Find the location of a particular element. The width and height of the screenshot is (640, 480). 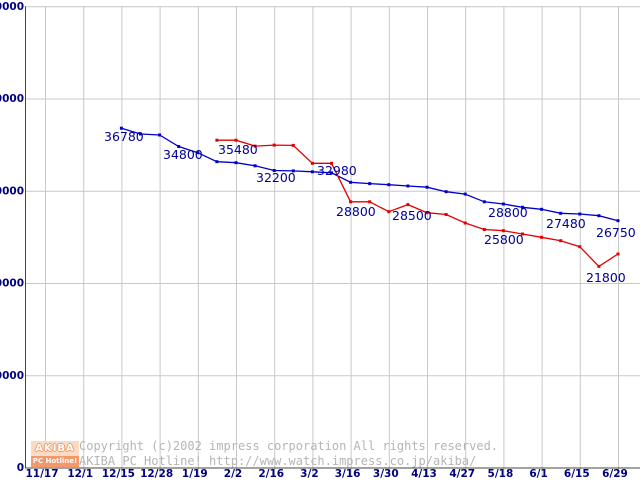

x-tick-label: 6/29 is located at coordinates (615, 474).